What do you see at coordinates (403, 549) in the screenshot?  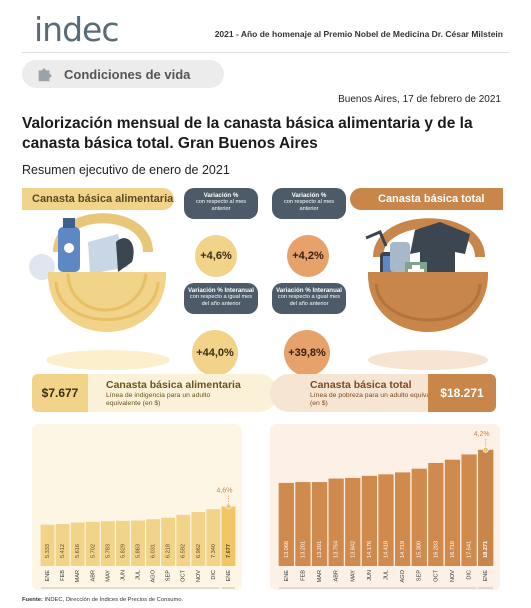 I see `bar-value-label: 14.719` at bounding box center [403, 549].